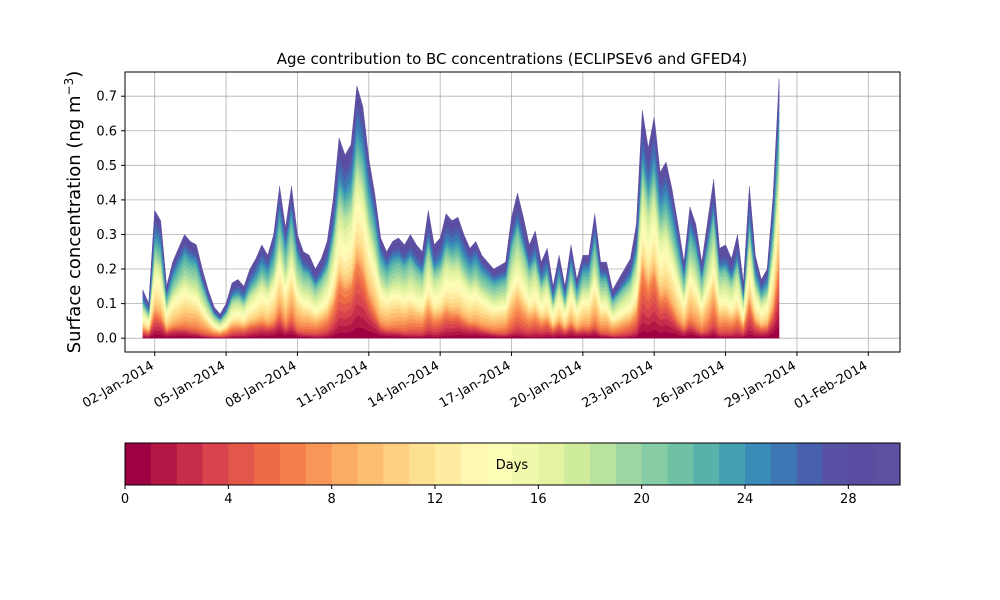  I want to click on colorbar-tick-label: 8, so click(332, 499).